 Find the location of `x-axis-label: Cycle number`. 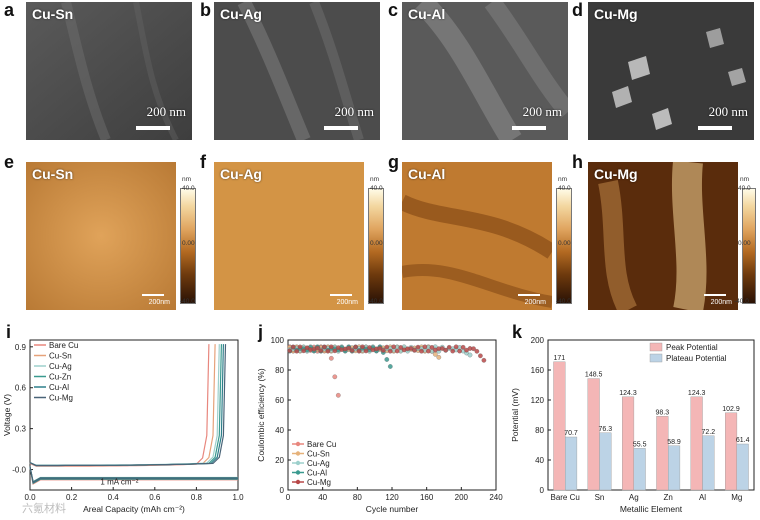

x-axis-label: Cycle number is located at coordinates (392, 509).